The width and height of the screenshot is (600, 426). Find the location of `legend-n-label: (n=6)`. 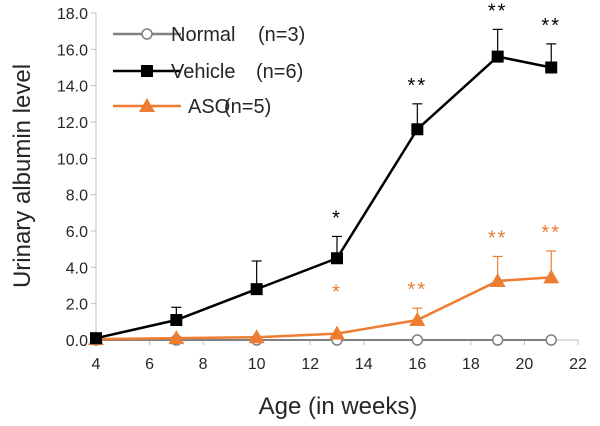

legend-n-label: (n=6) is located at coordinates (279, 72).